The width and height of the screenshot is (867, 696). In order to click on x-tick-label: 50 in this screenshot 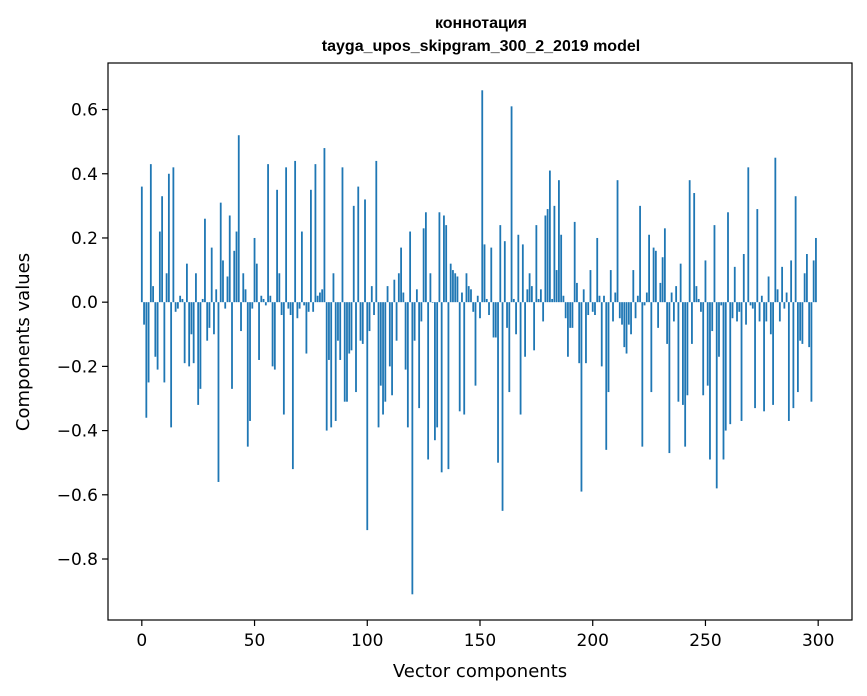, I will do `click(255, 641)`.